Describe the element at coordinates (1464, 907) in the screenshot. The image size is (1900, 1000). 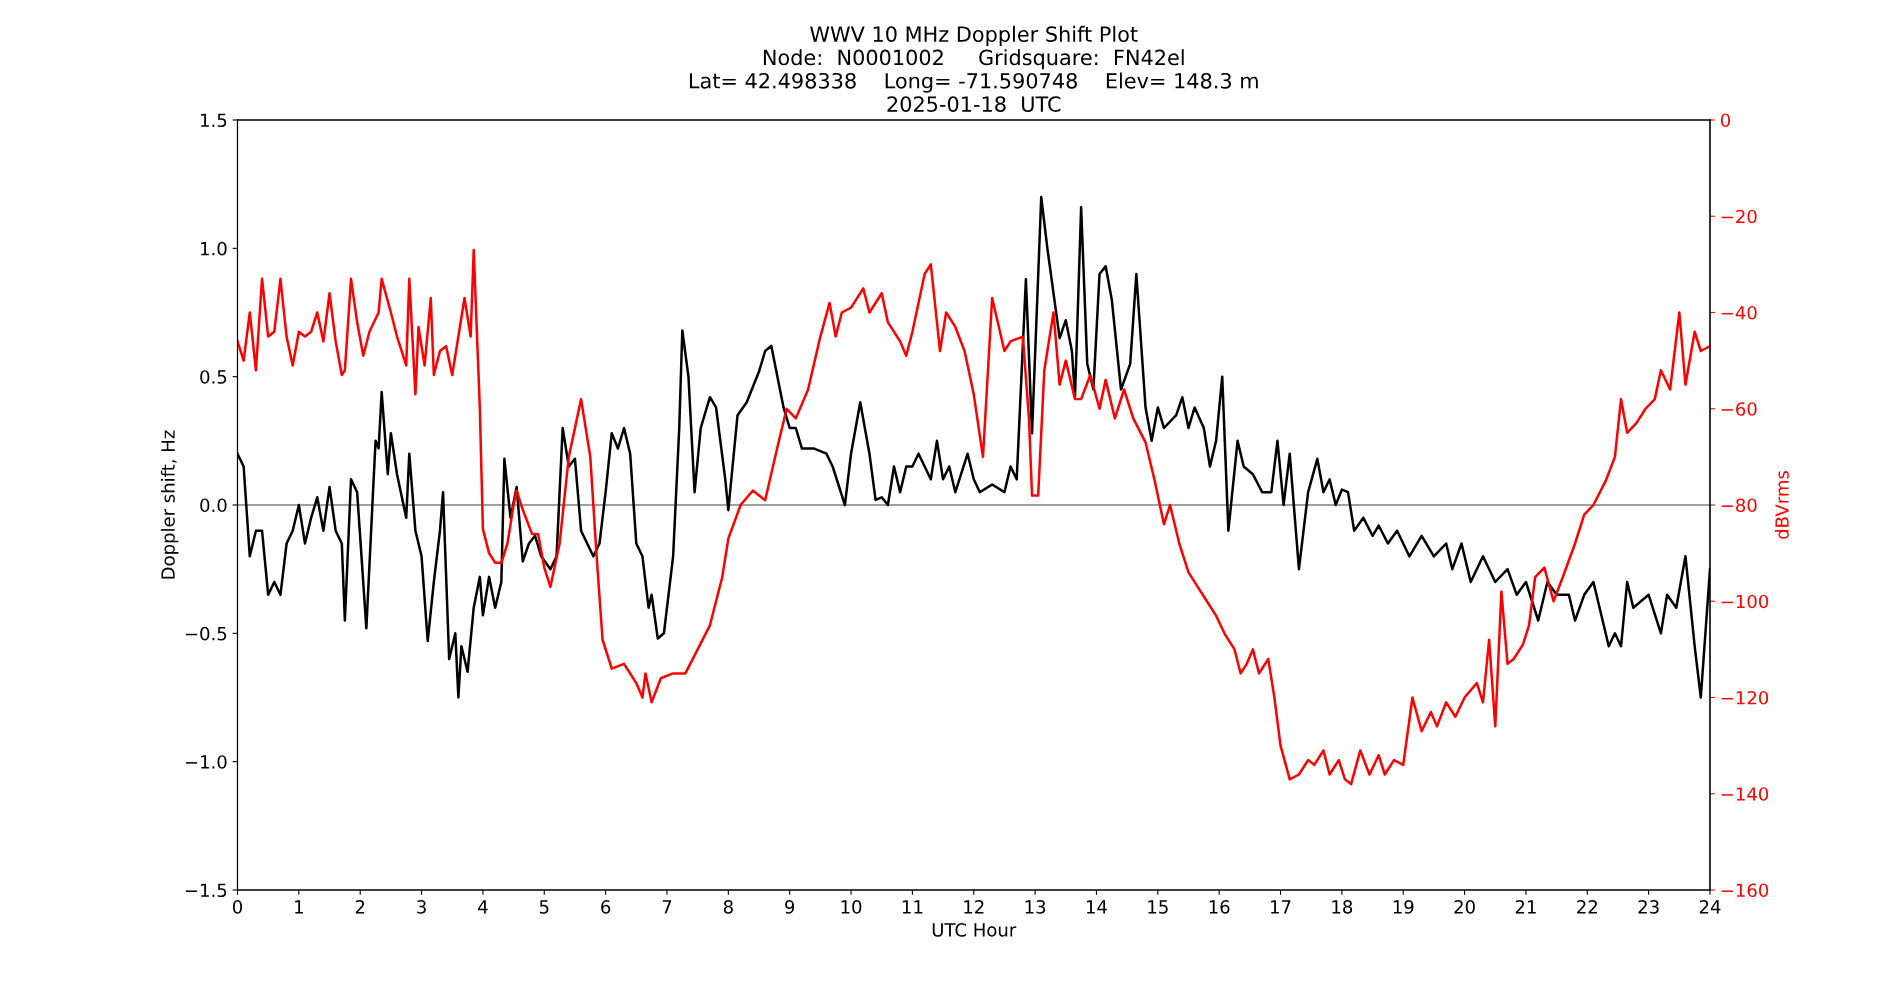
I see `x-tick-label: 20` at that location.